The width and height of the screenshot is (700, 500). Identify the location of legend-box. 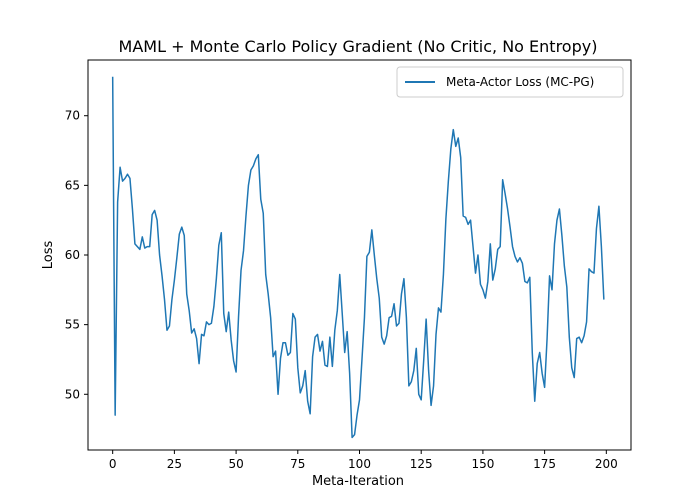
(510, 82).